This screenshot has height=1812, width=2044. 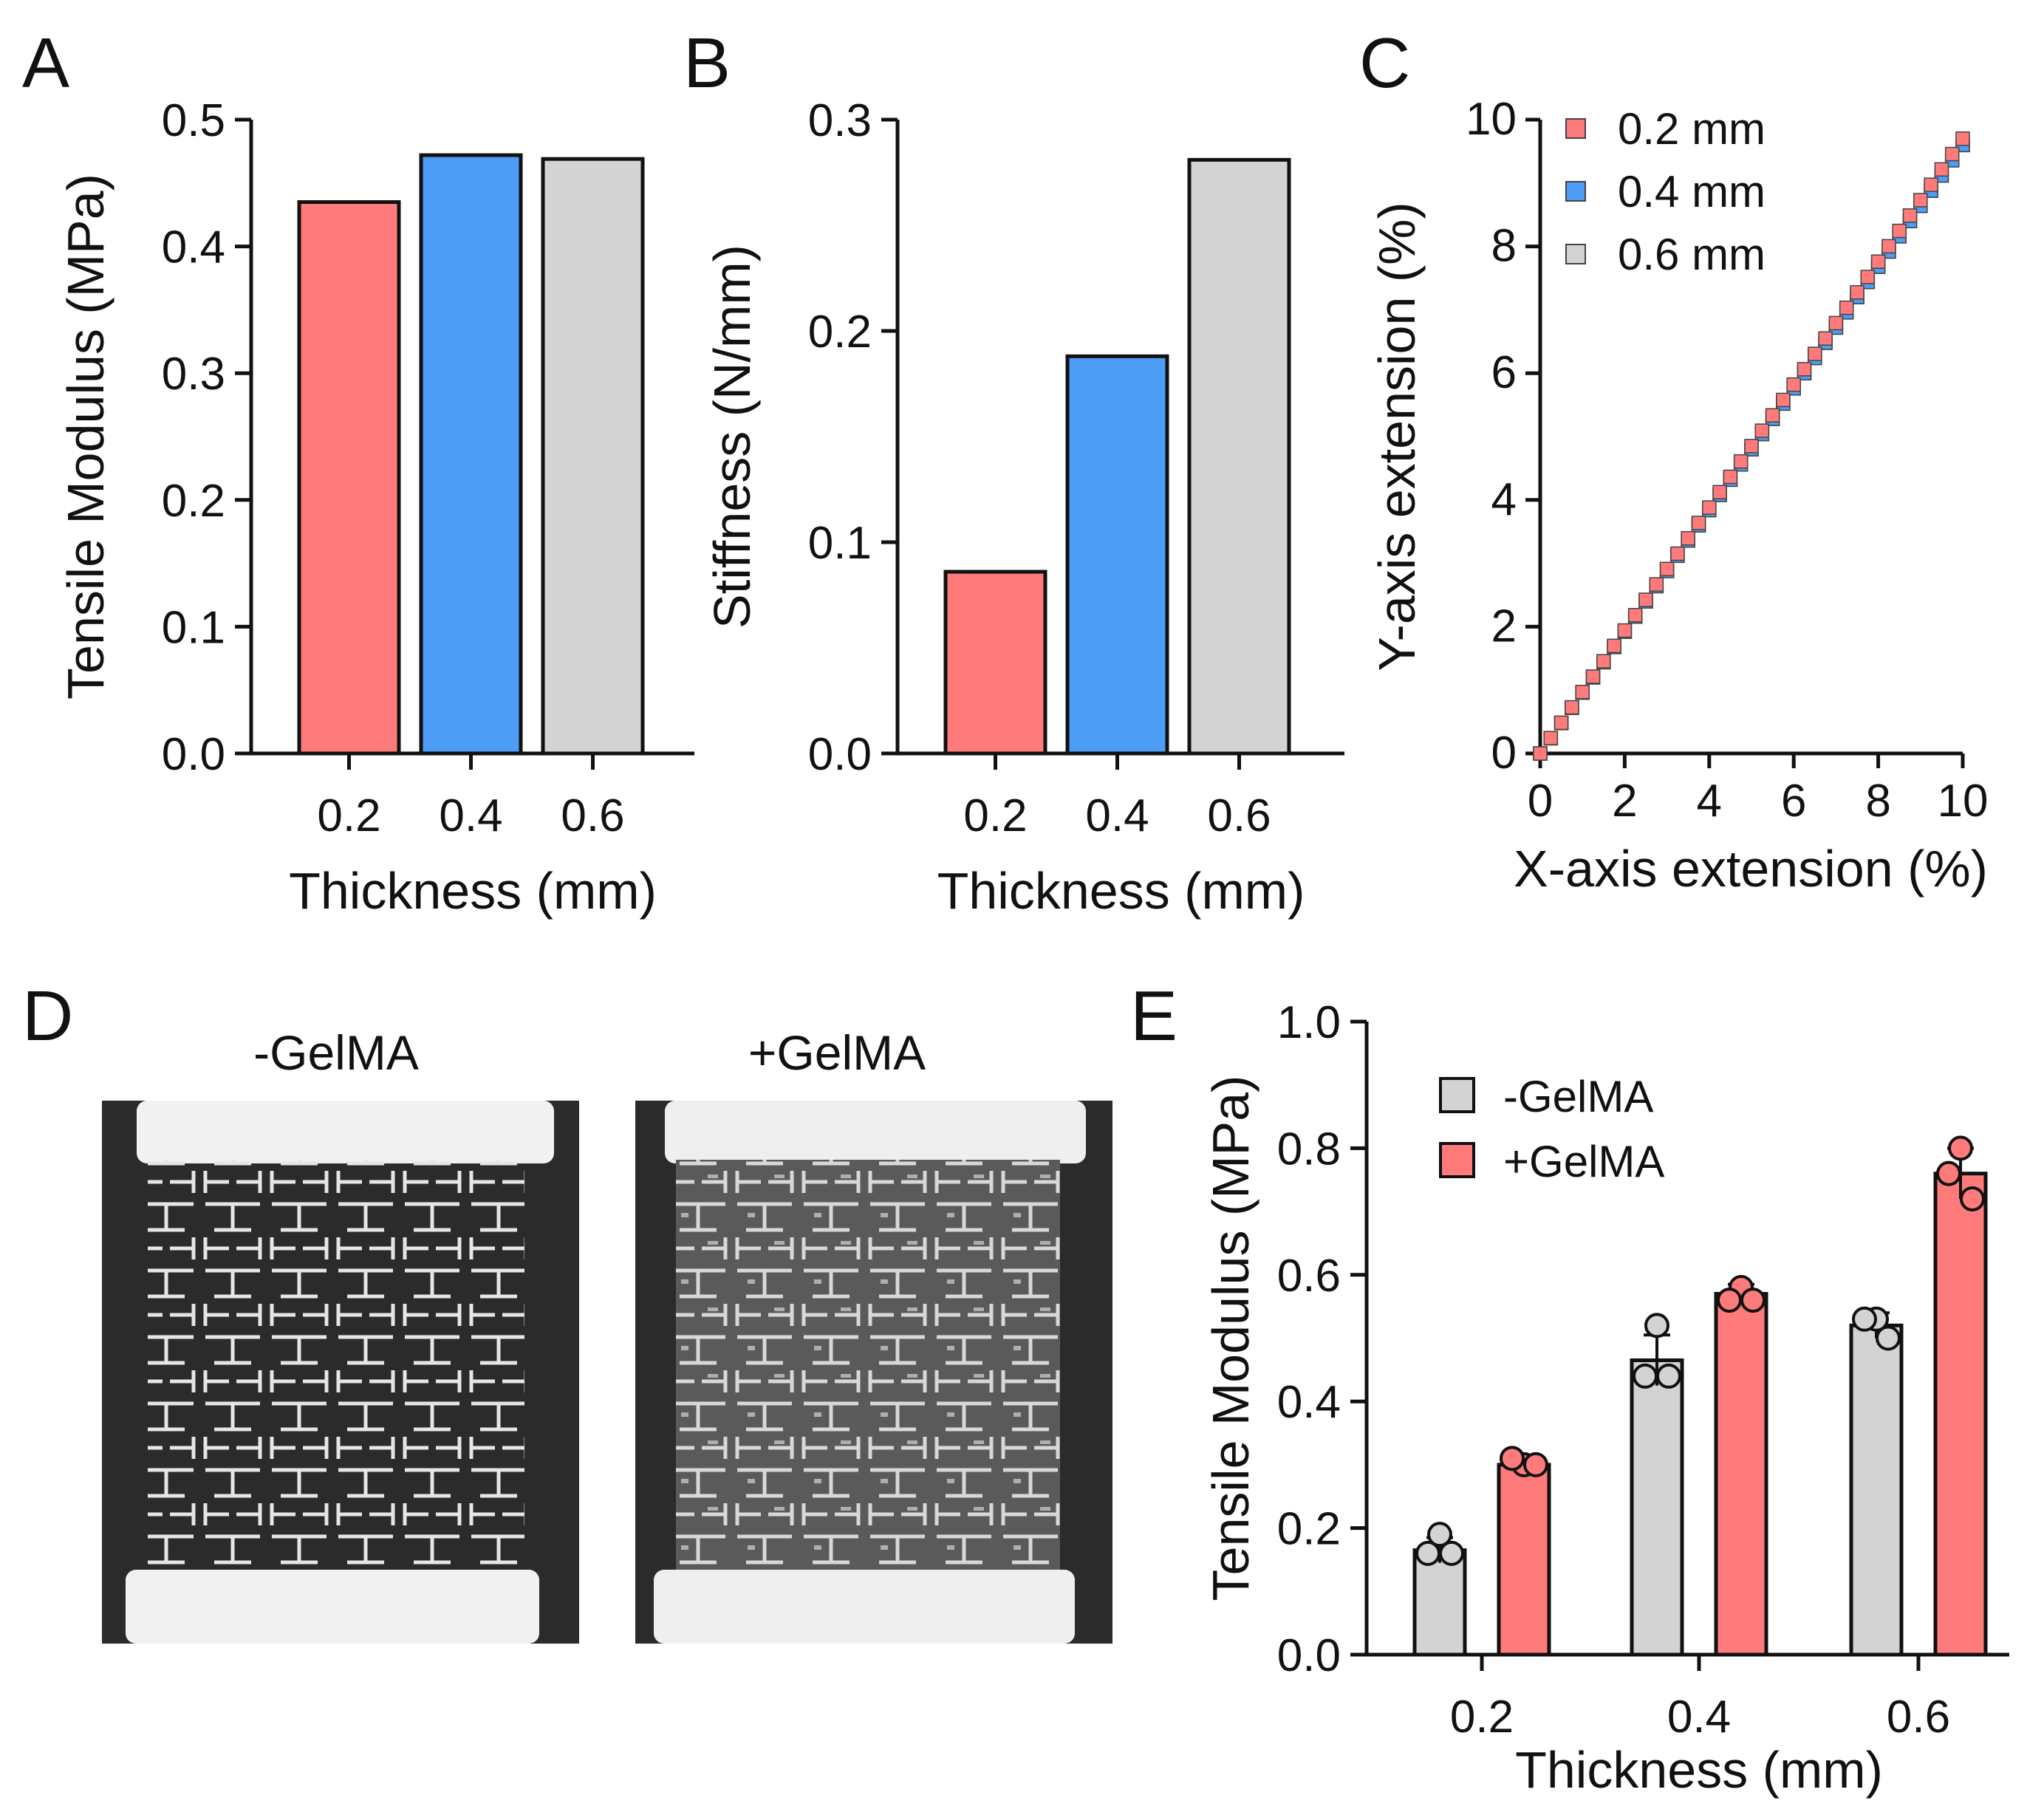 What do you see at coordinates (1877, 802) in the screenshot?
I see `x-tick-label: 8` at bounding box center [1877, 802].